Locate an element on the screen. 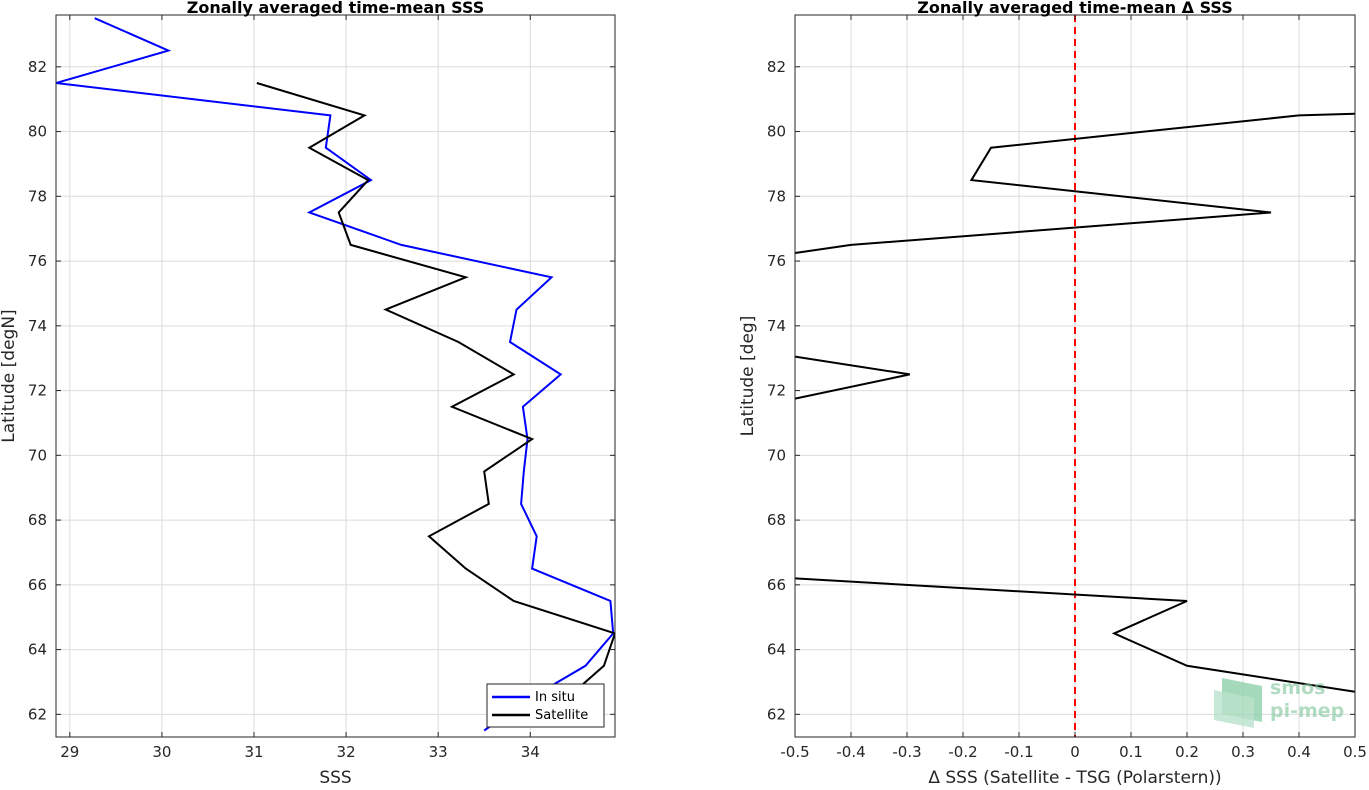 Image resolution: width=1369 pixels, height=790 pixels. left-y-tick-label: 82 is located at coordinates (37, 67).